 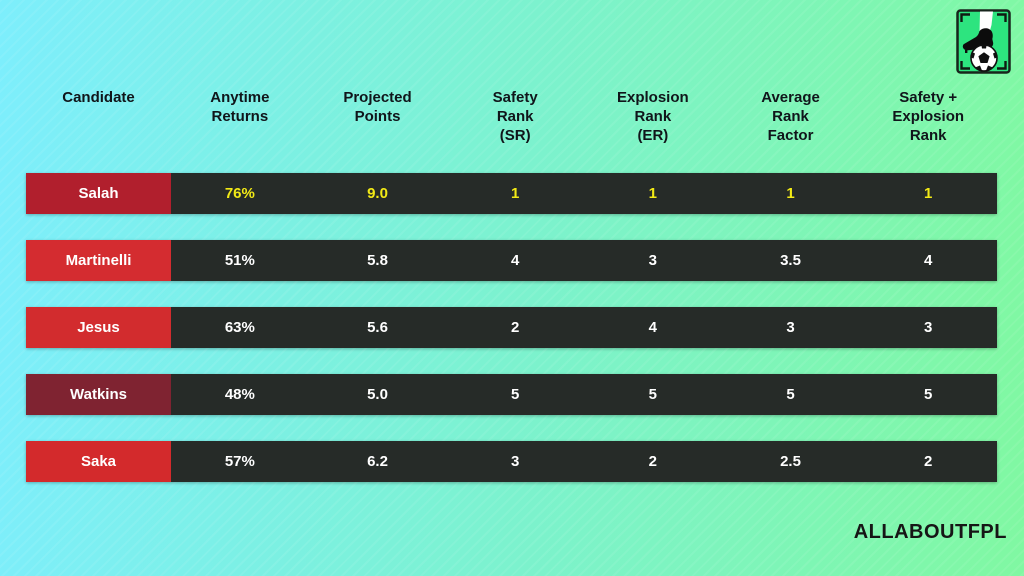 I want to click on candidate-name: Jesus, so click(x=98, y=327).